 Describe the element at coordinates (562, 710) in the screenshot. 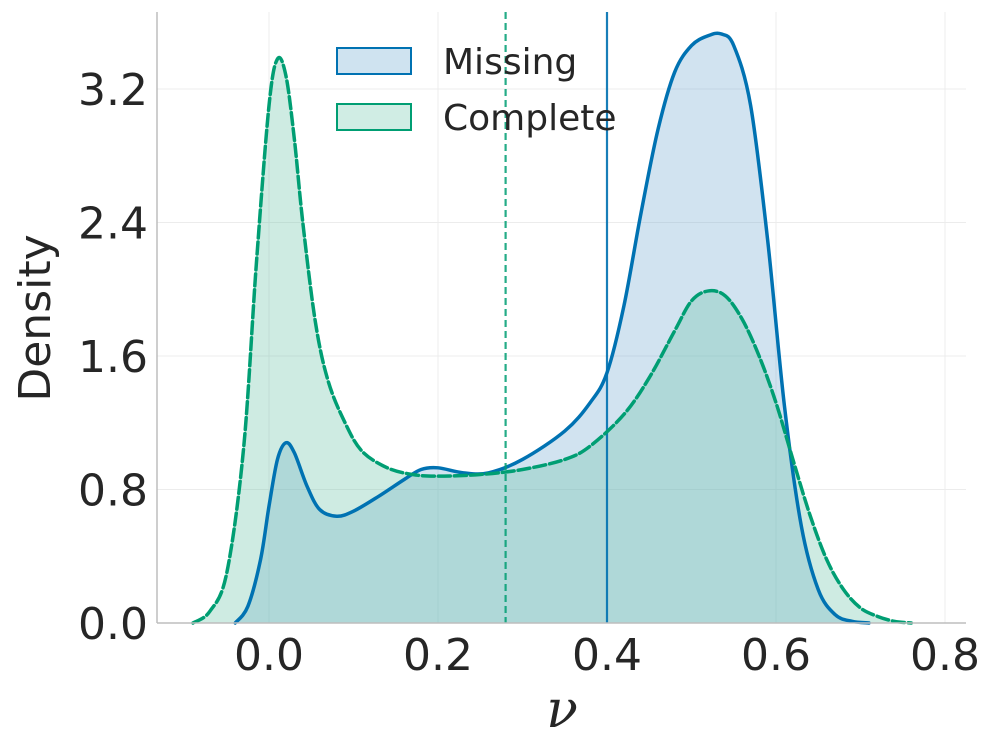

I see `x-axis-label: ν` at that location.